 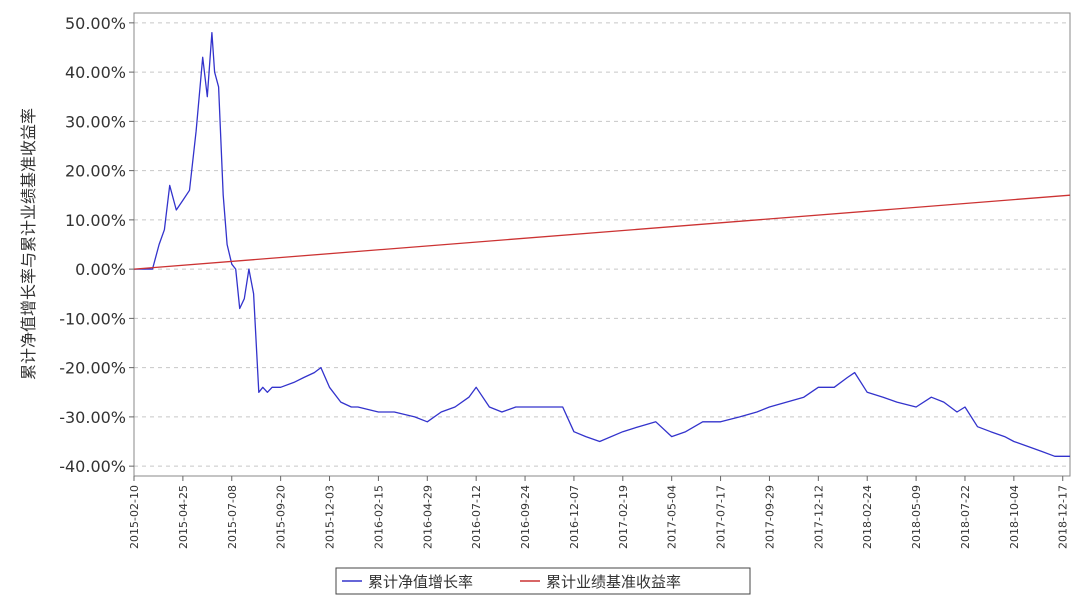 What do you see at coordinates (427, 517) in the screenshot?
I see `x-tick-label: 2016-04-29` at bounding box center [427, 517].